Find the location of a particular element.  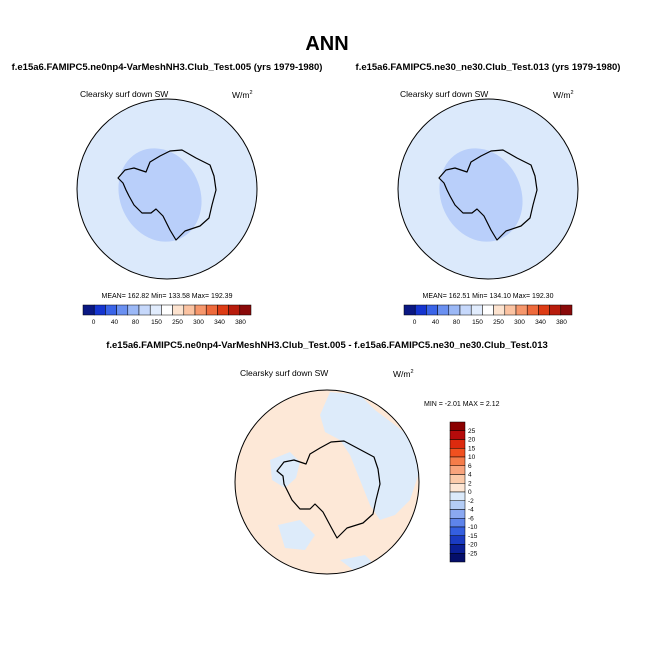

colorbar-tick-label: 20 is located at coordinates (472, 440).